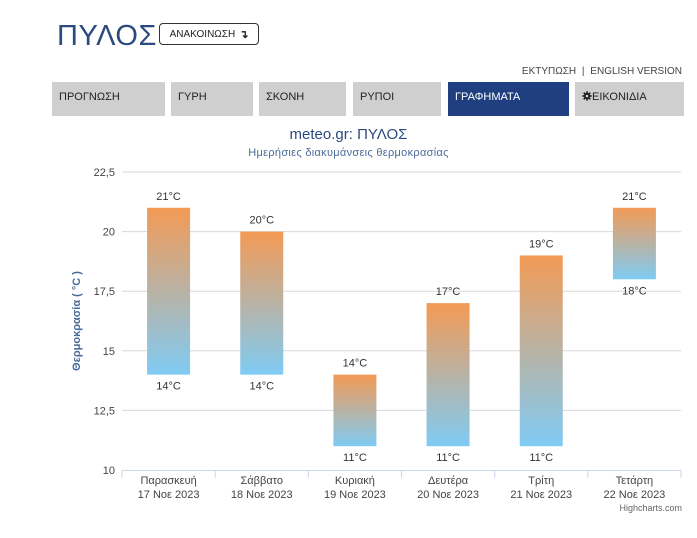 Image resolution: width=697 pixels, height=538 pixels. I want to click on x-tick-day: Παρασκευή, so click(168, 481).